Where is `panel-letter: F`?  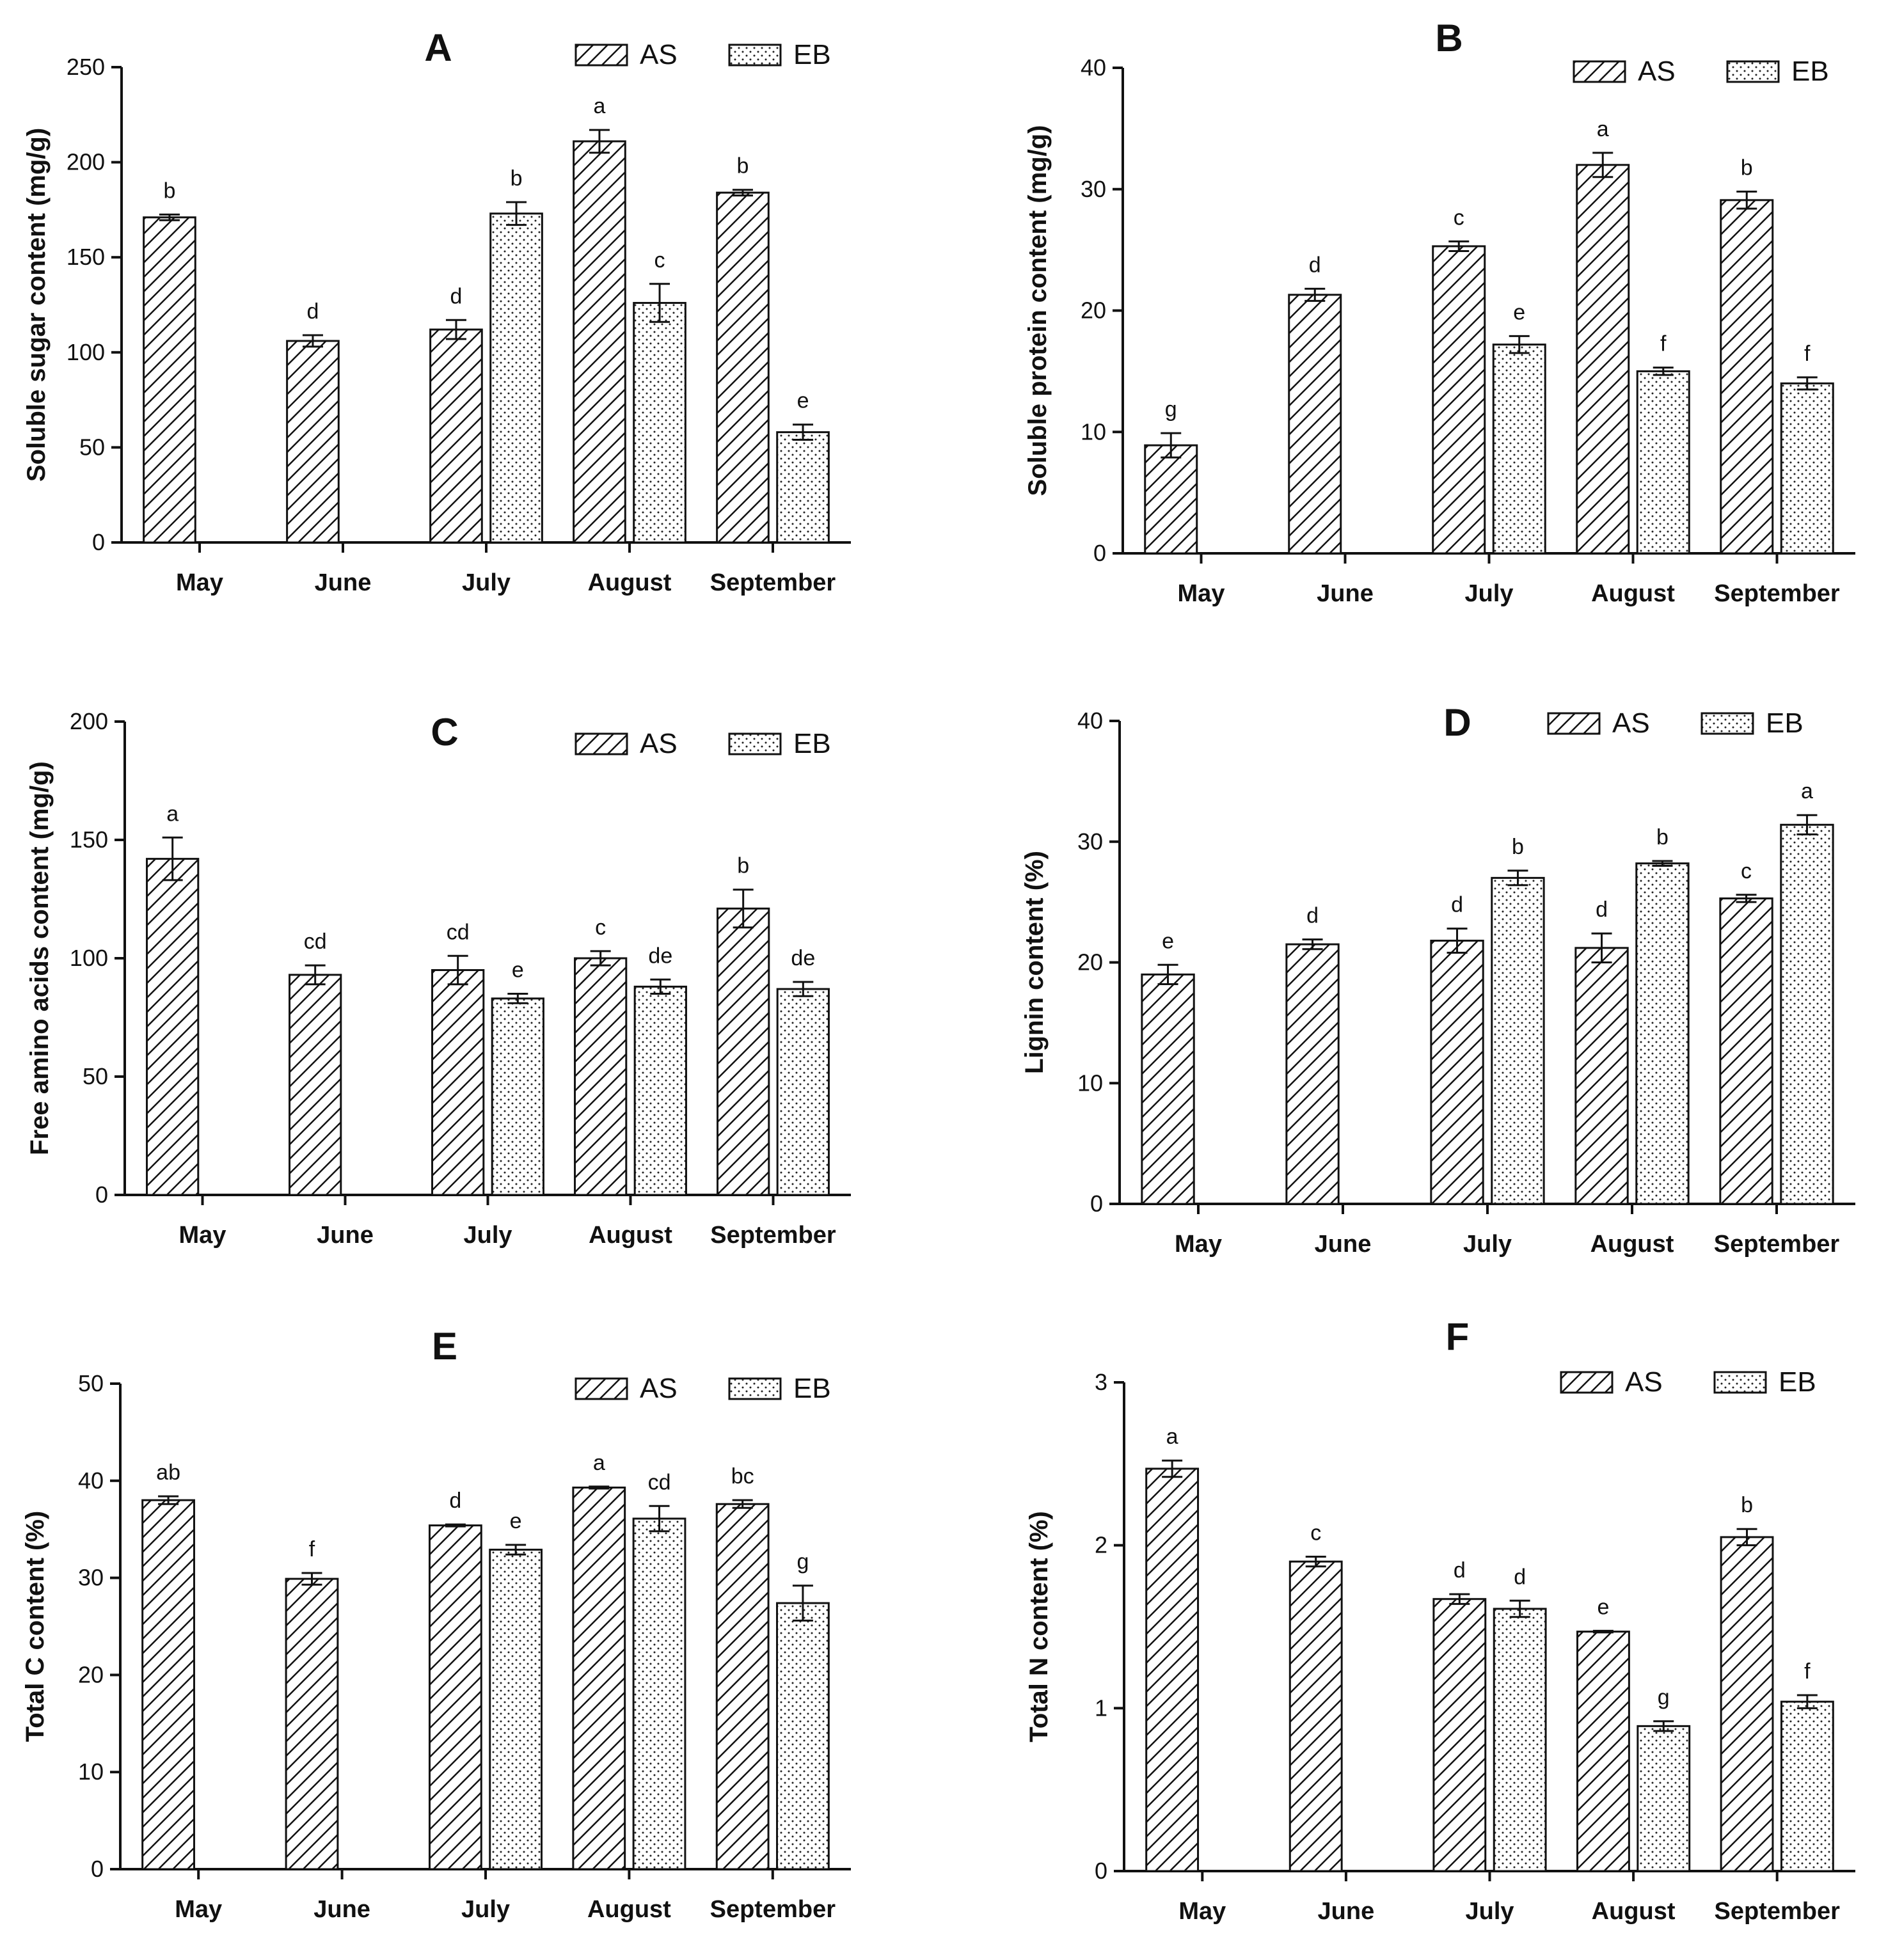
panel-letter: F is located at coordinates (1458, 1337).